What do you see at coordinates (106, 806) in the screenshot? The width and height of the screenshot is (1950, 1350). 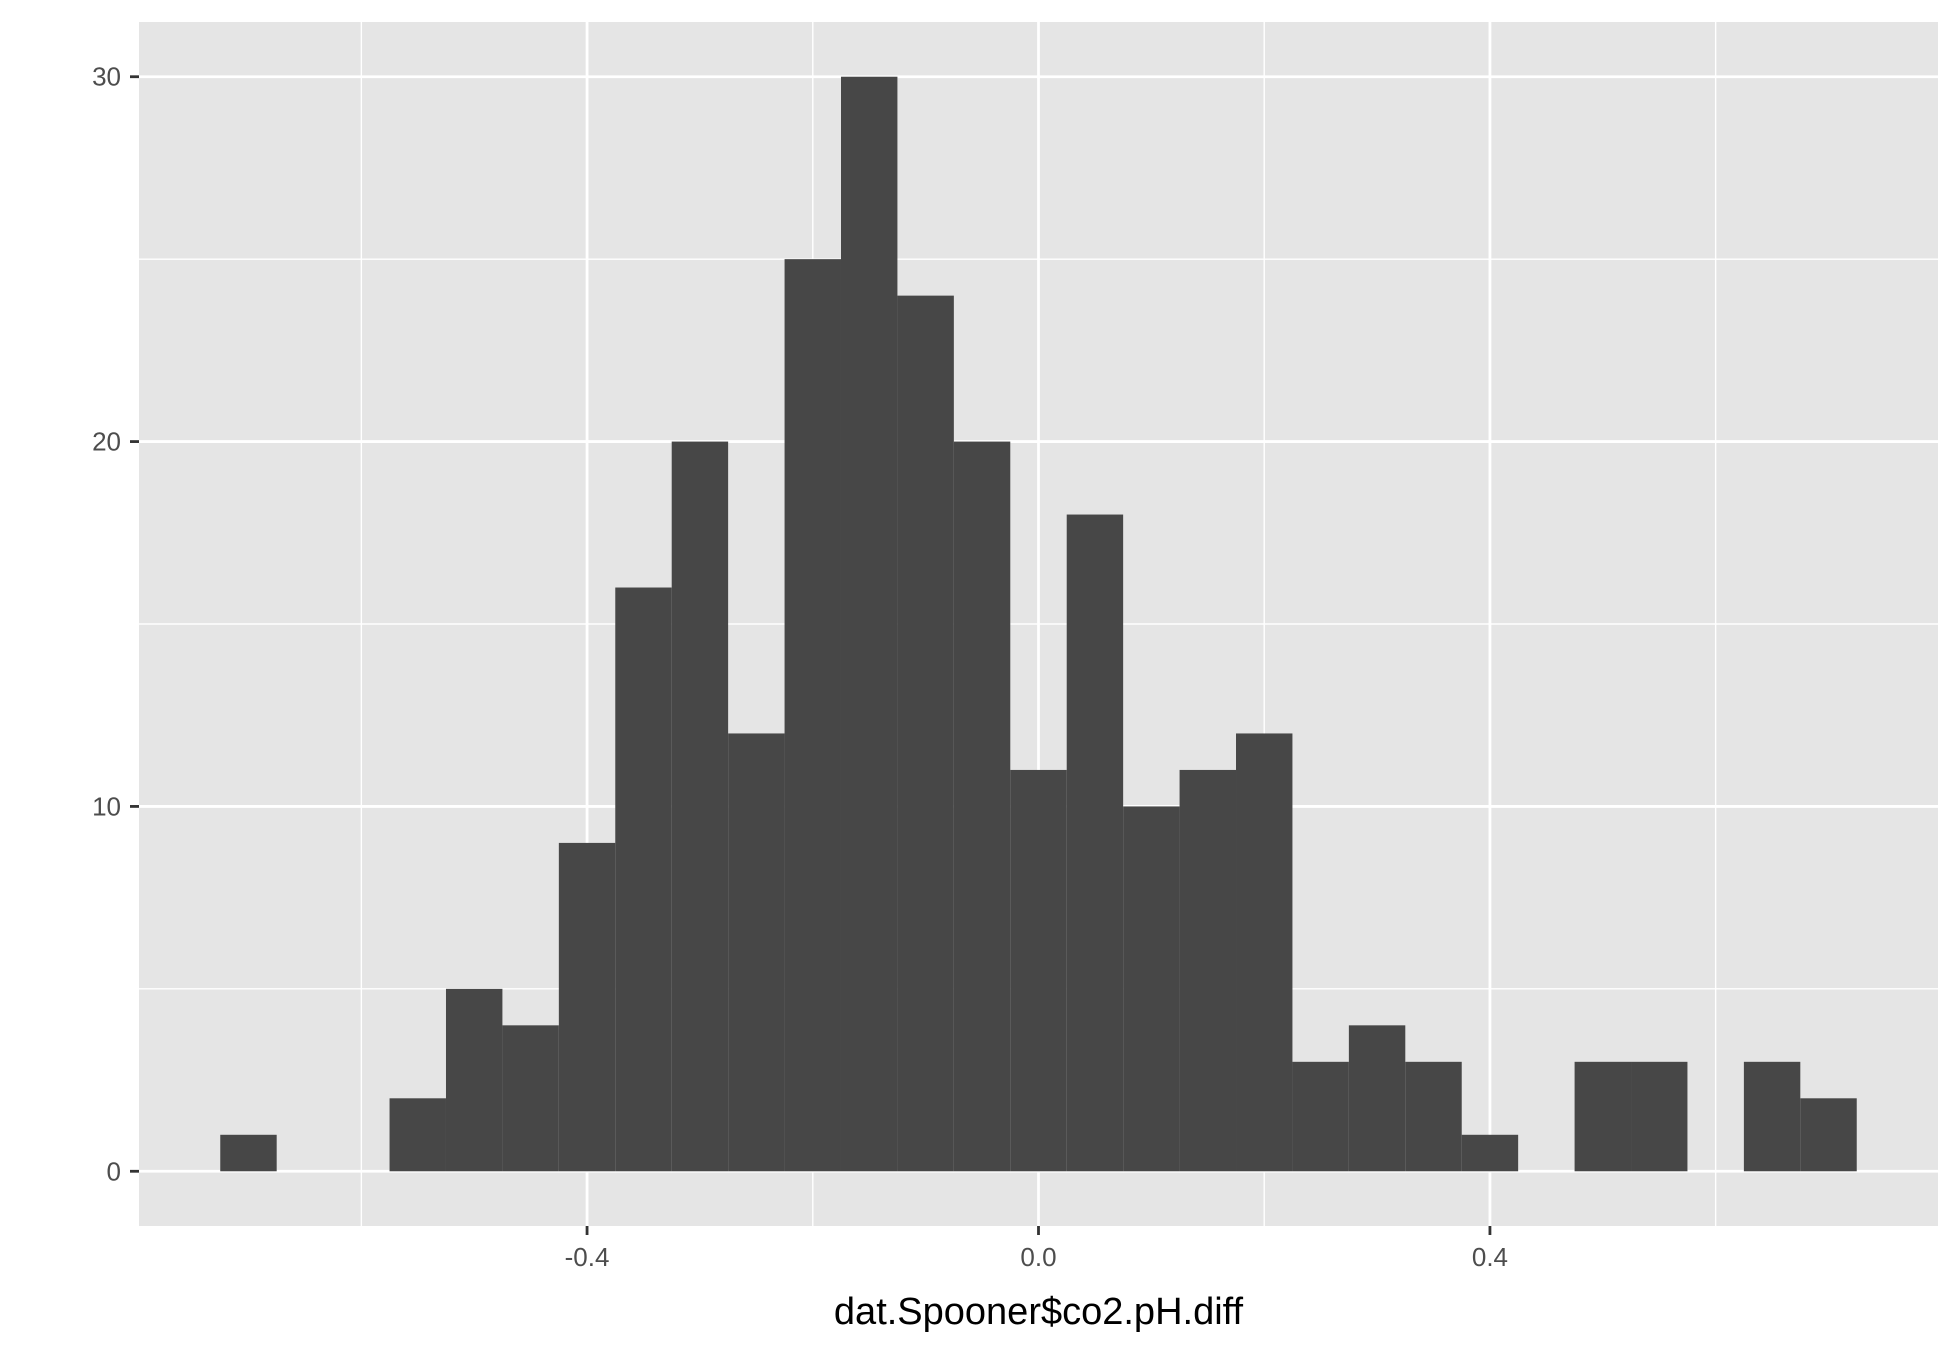 I see `y-tick-label: 10` at bounding box center [106, 806].